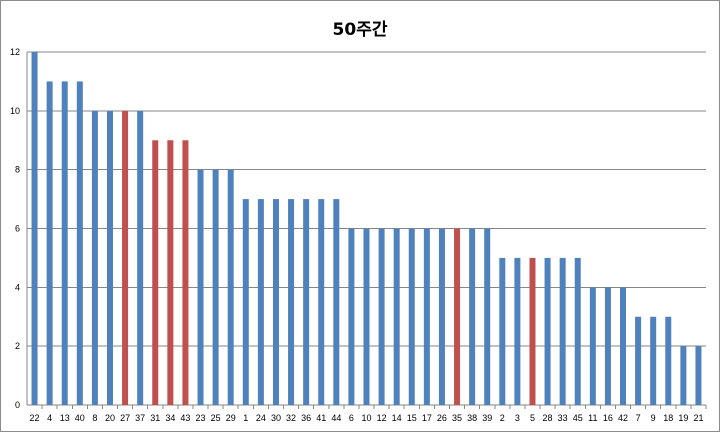 The width and height of the screenshot is (720, 432). I want to click on x-tick-label: 28, so click(548, 418).